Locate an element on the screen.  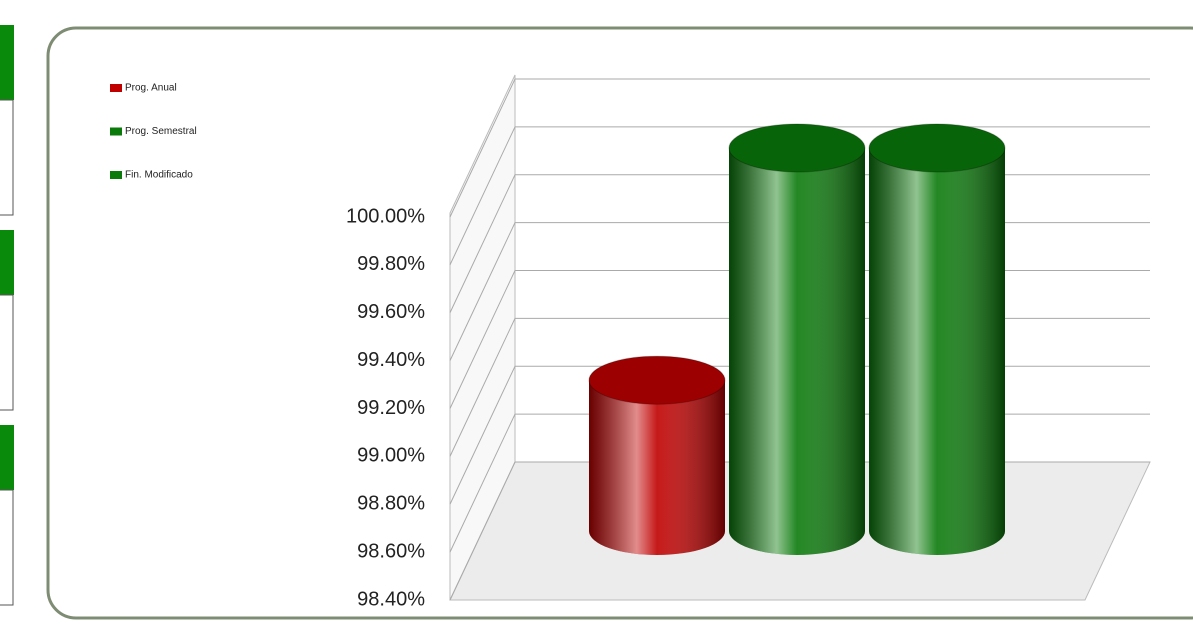
y-tick-label: 99.40% is located at coordinates (391, 360).